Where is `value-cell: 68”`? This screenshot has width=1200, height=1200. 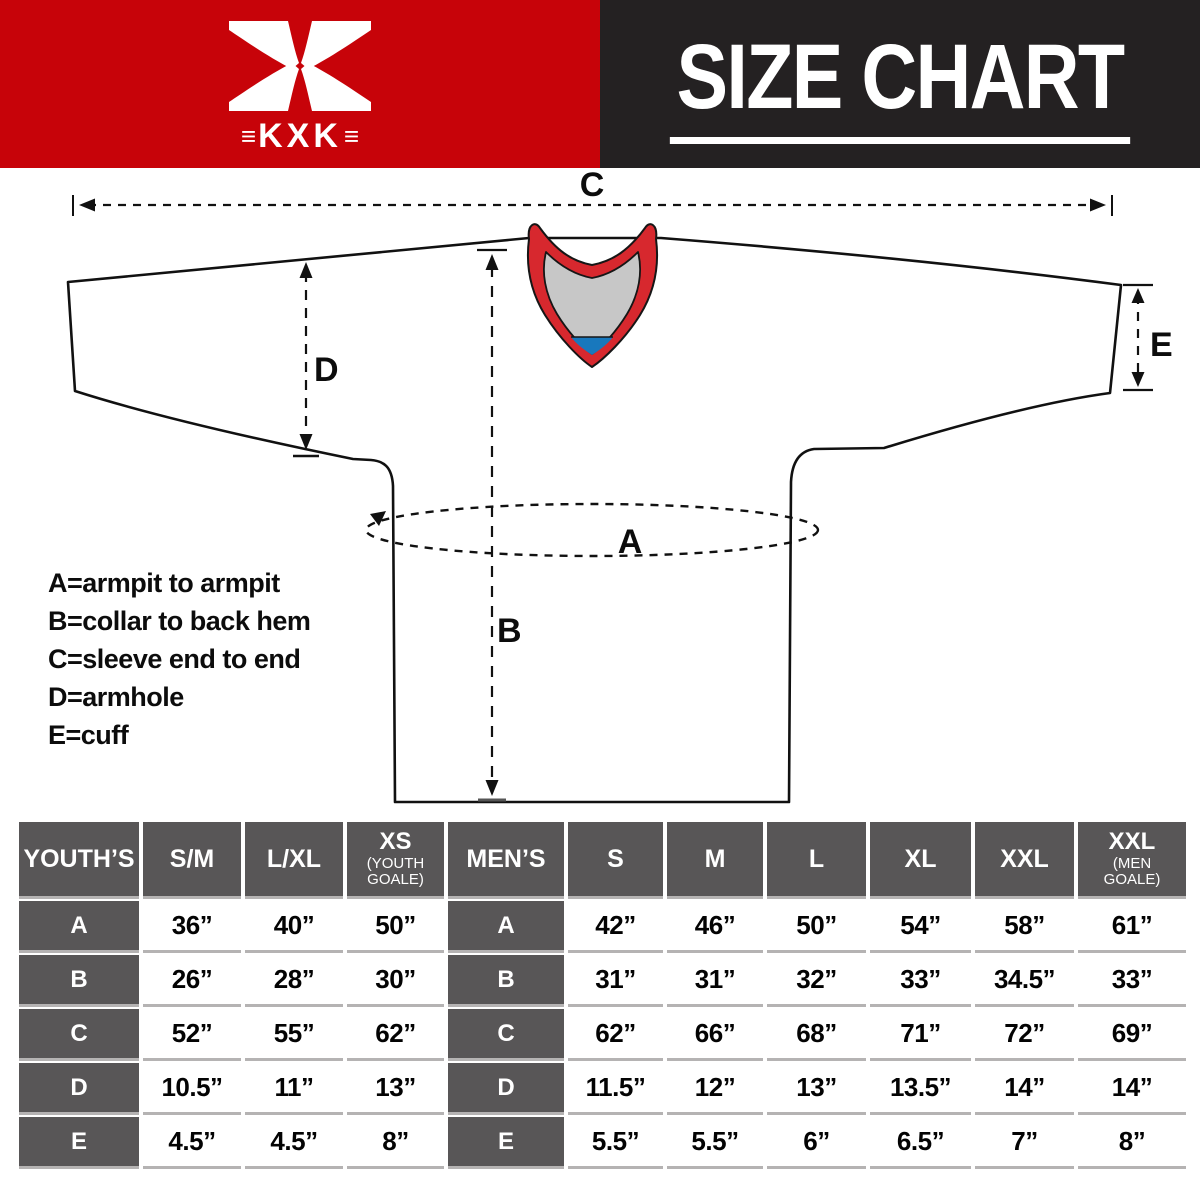
value-cell: 68” is located at coordinates (816, 1033).